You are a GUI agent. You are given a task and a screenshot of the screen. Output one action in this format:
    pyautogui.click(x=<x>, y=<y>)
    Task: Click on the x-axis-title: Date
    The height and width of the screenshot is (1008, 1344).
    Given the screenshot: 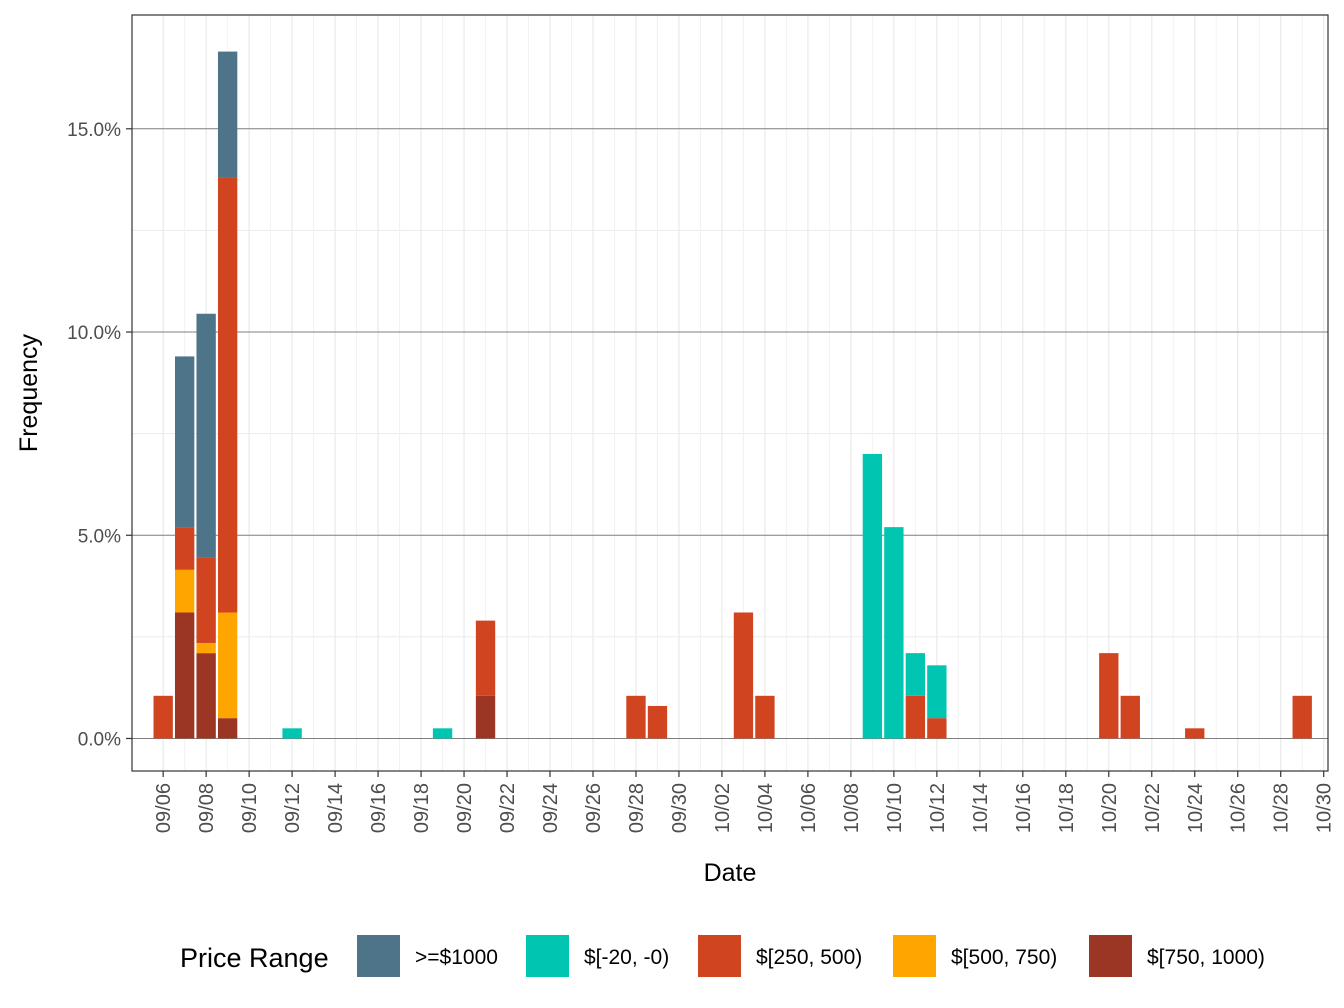 What is the action you would take?
    pyautogui.click(x=730, y=873)
    